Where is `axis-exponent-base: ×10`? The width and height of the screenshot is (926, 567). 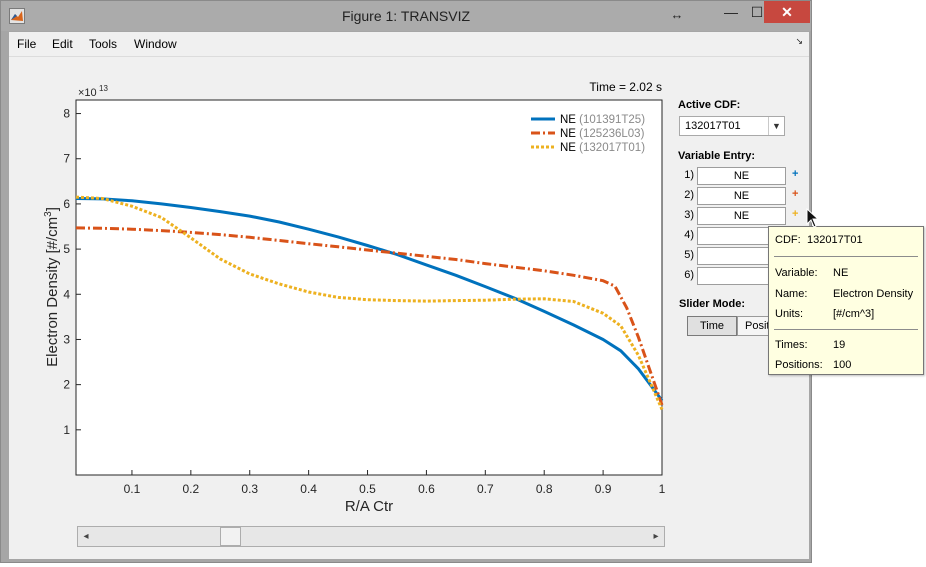 axis-exponent-base: ×10 is located at coordinates (87, 93).